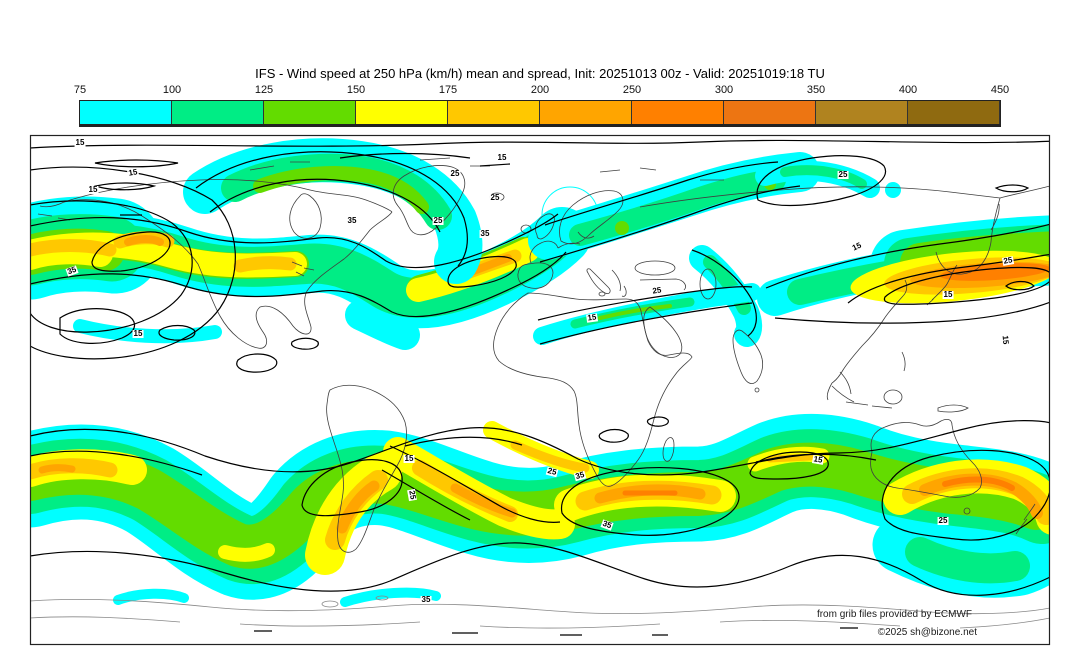 Image resolution: width=1080 pixels, height=658 pixels. I want to click on colorbar-tick-300: 300, so click(724, 90).